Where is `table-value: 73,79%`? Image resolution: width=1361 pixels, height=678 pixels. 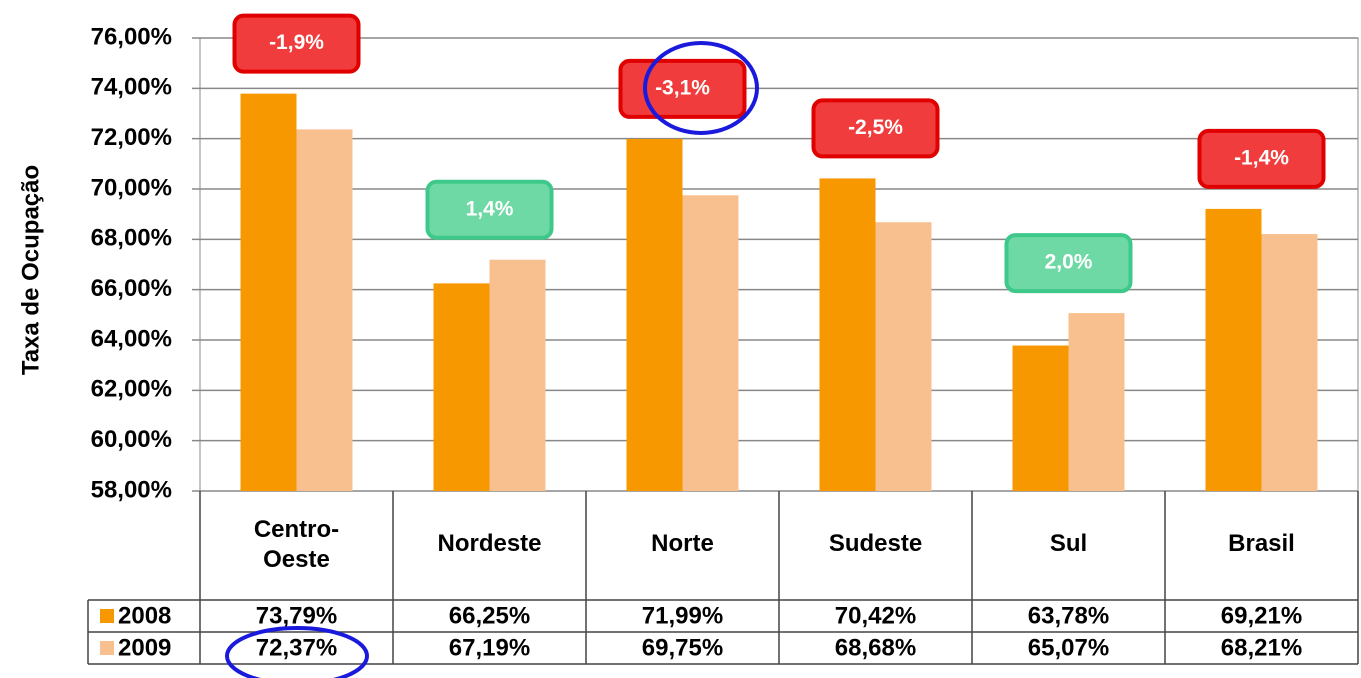
table-value: 73,79% is located at coordinates (296, 615).